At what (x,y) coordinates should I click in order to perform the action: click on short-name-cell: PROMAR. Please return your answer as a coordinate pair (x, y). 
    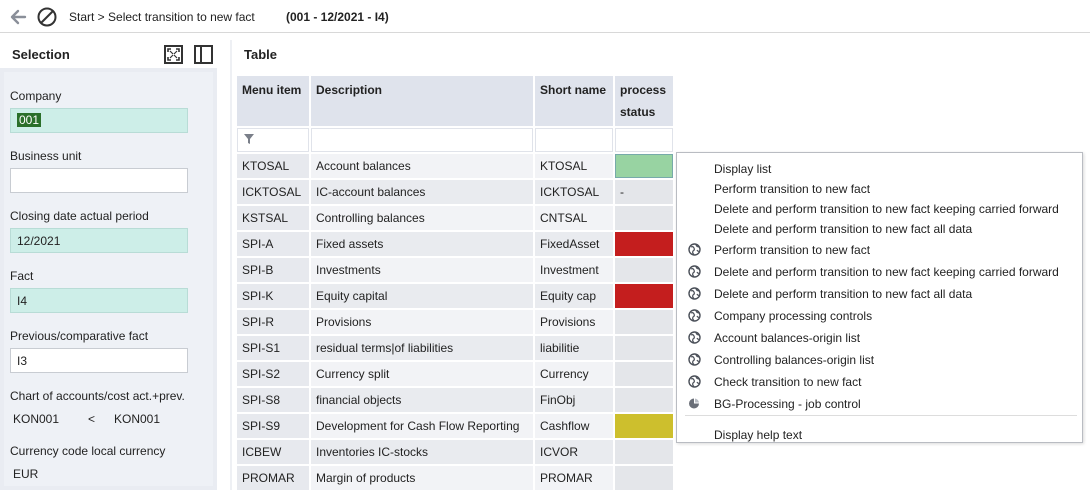
    Looking at the image, I should click on (574, 478).